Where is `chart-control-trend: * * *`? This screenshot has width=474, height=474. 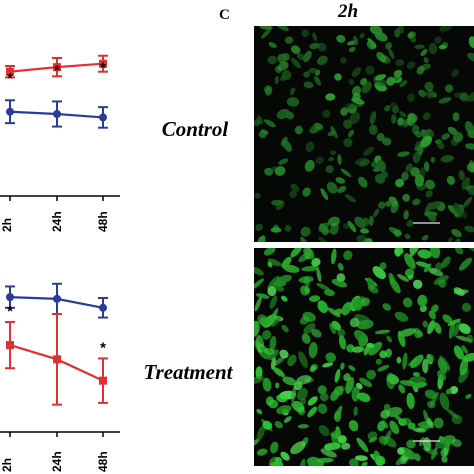
chart-control-trend: * * * is located at coordinates (60, 127).